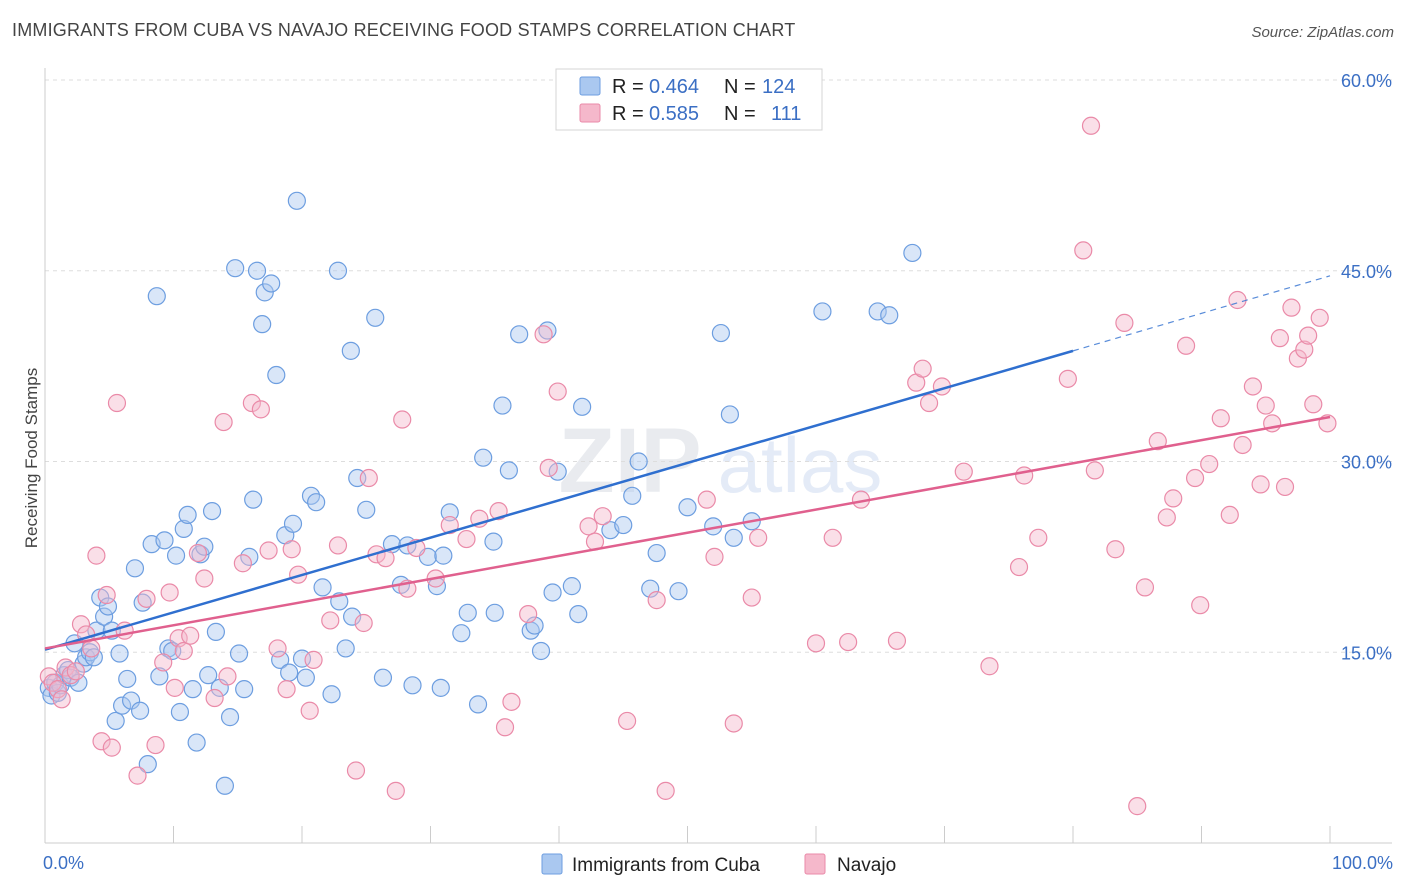 The height and width of the screenshot is (892, 1406). Describe the element at coordinates (1322, 32) in the screenshot. I see `source-label: Source: ZipAtlas.com` at that location.